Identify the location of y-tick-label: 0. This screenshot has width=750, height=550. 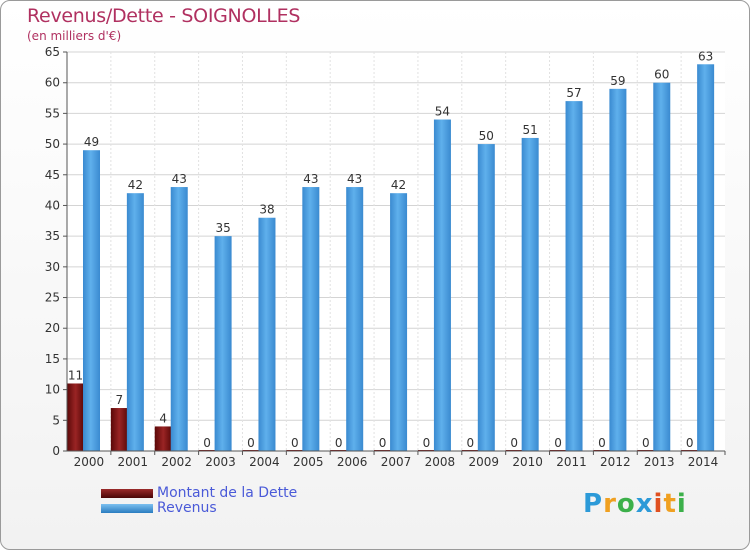
(56, 451).